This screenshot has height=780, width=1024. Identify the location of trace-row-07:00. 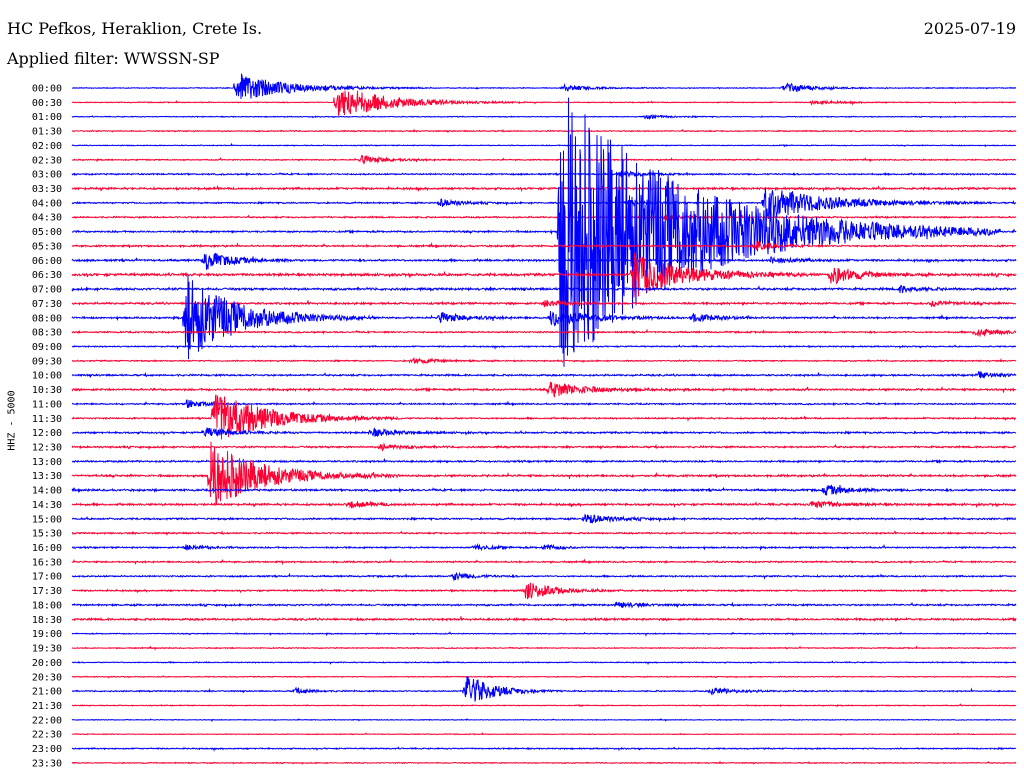
(544, 289).